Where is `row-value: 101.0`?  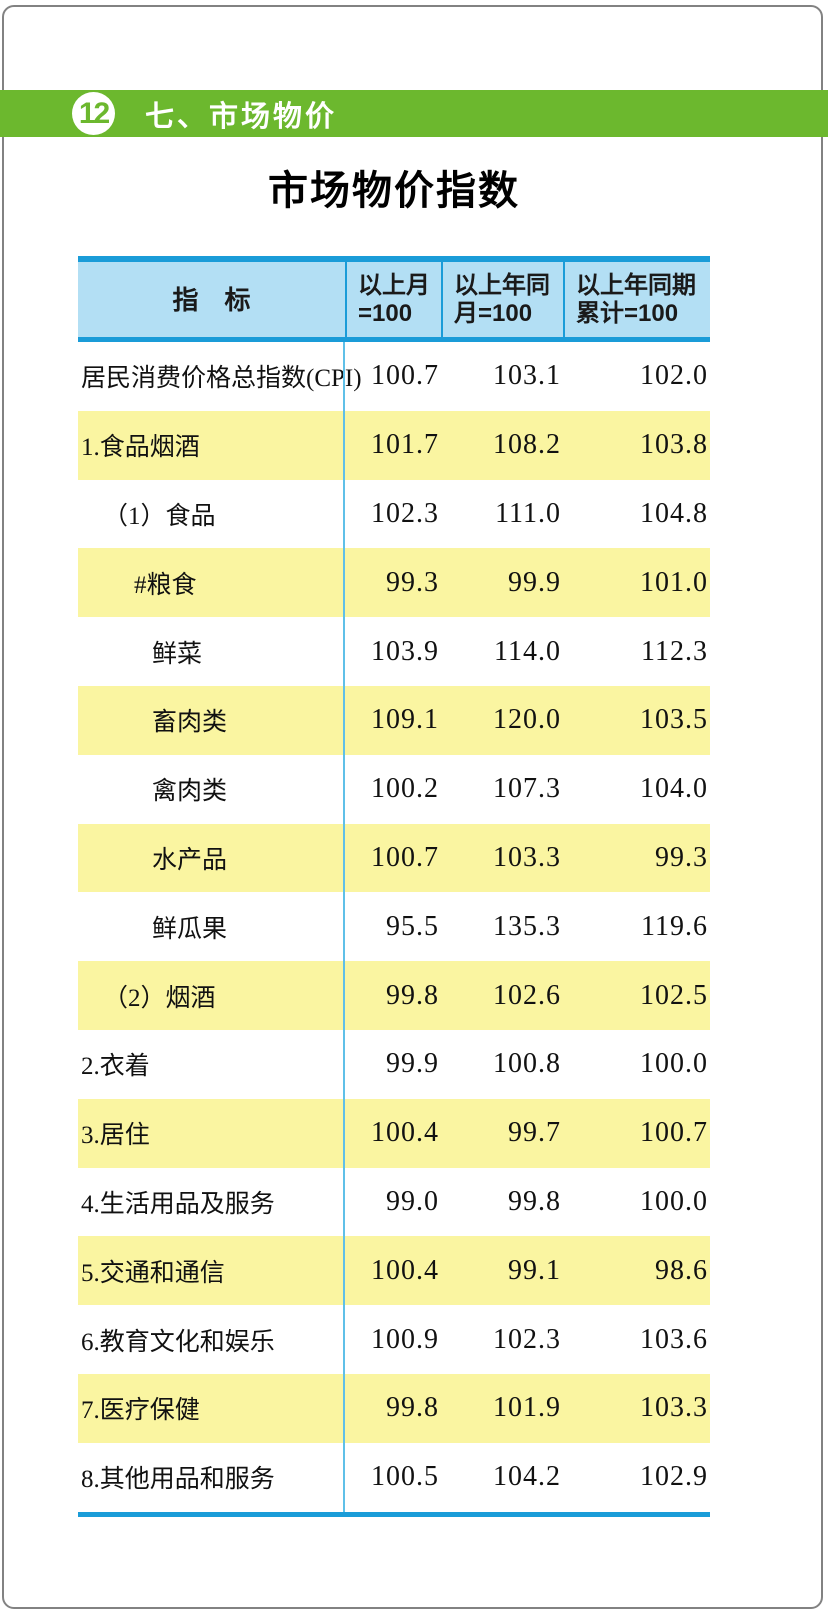 row-value: 101.0 is located at coordinates (674, 582).